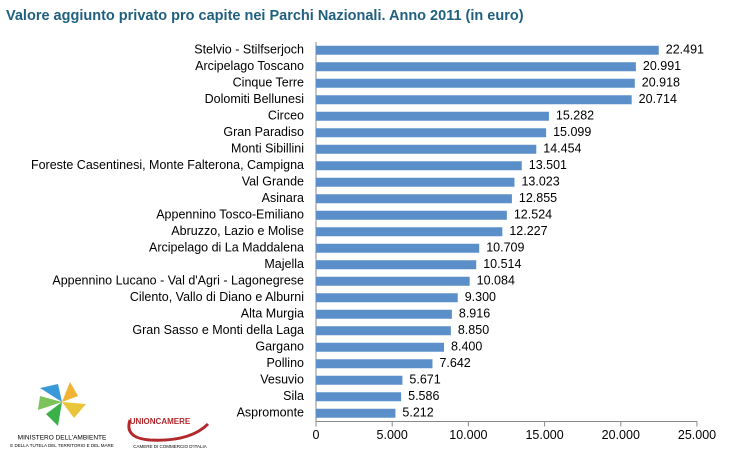 This screenshot has width=733, height=452. What do you see at coordinates (528, 231) in the screenshot?
I see `value-label: 12.227` at bounding box center [528, 231].